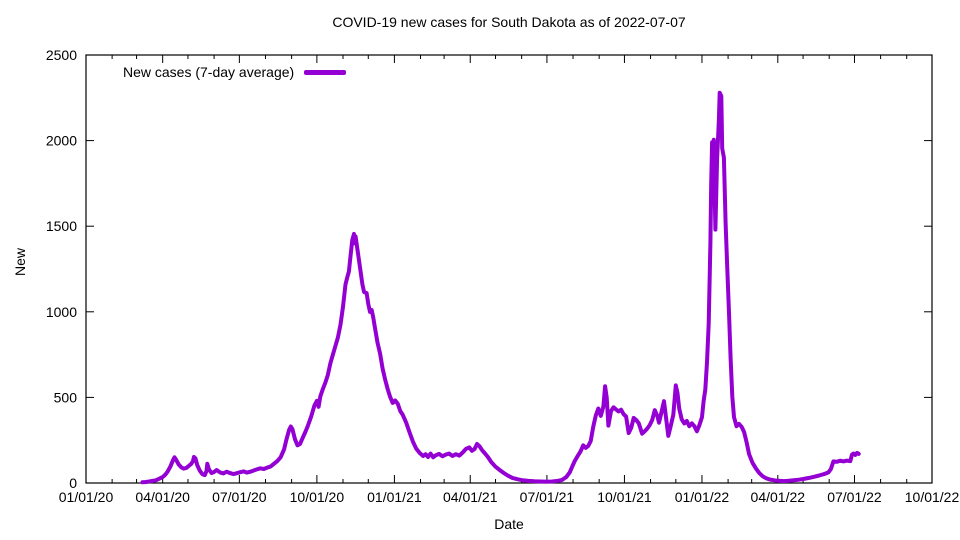  Describe the element at coordinates (162, 497) in the screenshot. I see `x-tick-label: 04/01/20` at that location.